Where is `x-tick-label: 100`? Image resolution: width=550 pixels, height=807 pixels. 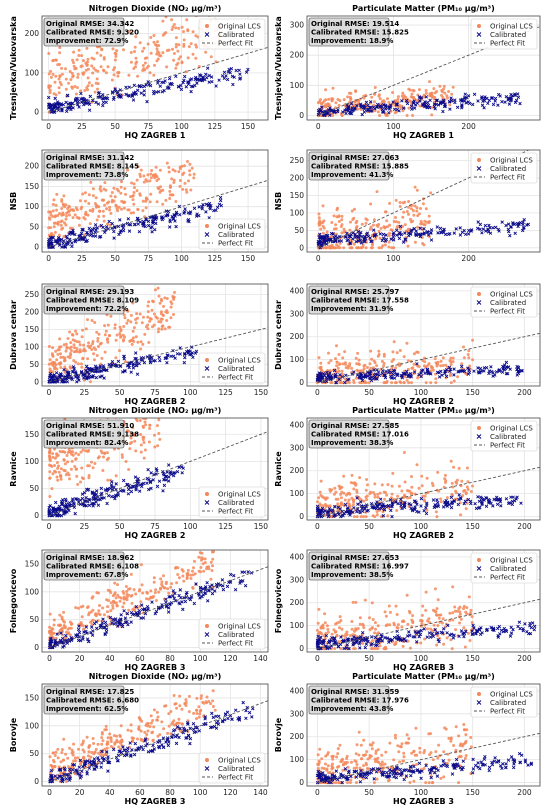 x-tick-label: 100 is located at coordinates (181, 258).